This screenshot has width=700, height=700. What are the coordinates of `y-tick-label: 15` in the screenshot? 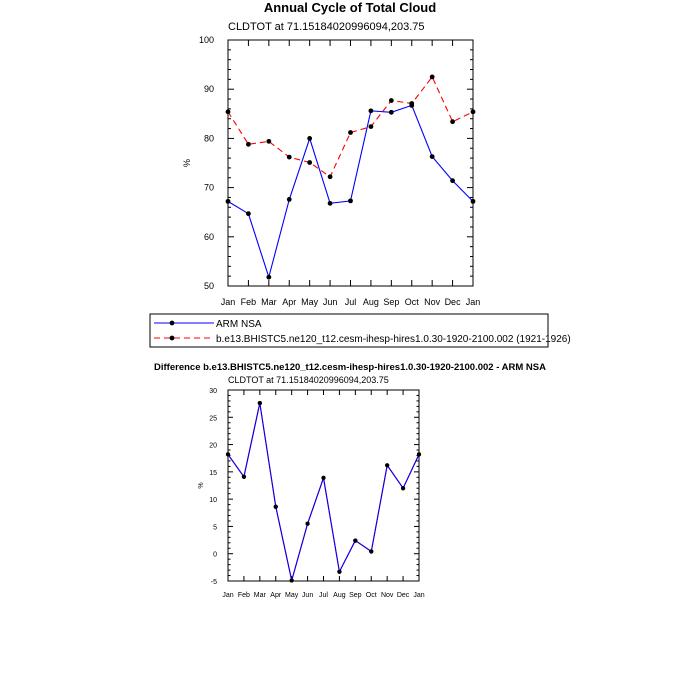 It's located at (213, 473).